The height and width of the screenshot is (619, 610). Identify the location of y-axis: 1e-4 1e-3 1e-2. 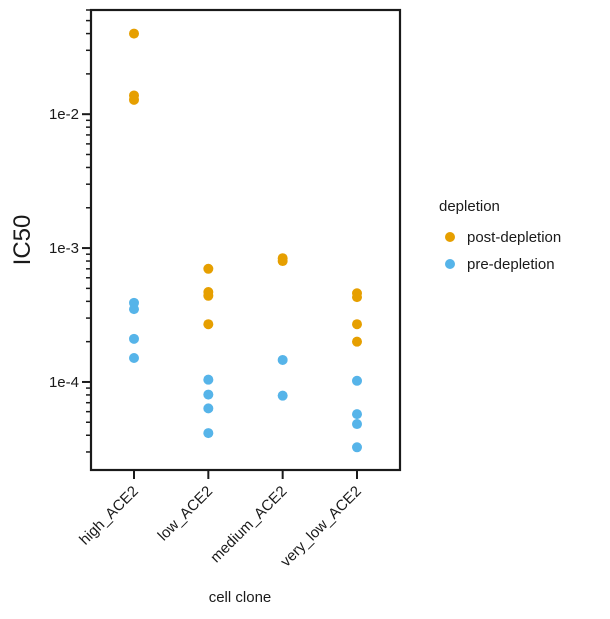
(70, 231).